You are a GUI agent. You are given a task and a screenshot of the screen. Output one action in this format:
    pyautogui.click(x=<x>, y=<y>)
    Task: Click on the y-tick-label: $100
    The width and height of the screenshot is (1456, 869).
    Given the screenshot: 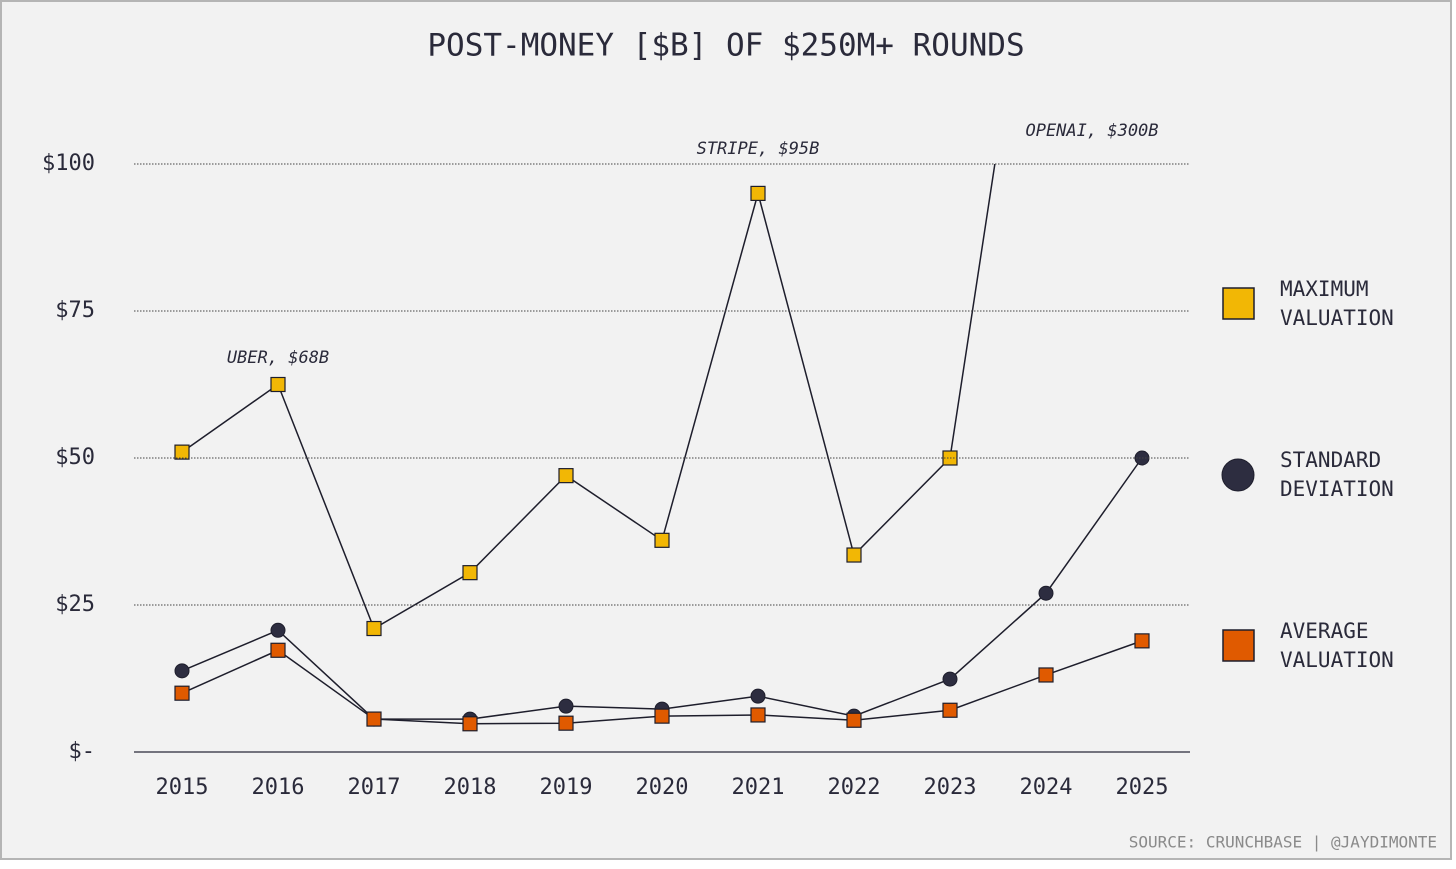 What is the action you would take?
    pyautogui.click(x=68, y=163)
    